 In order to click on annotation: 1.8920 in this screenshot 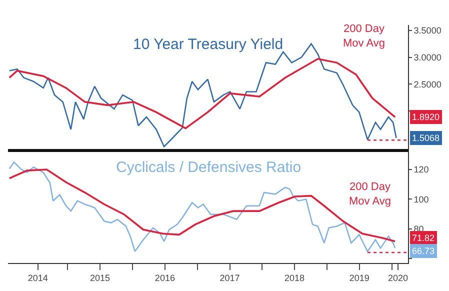, I will do `click(426, 117)`.